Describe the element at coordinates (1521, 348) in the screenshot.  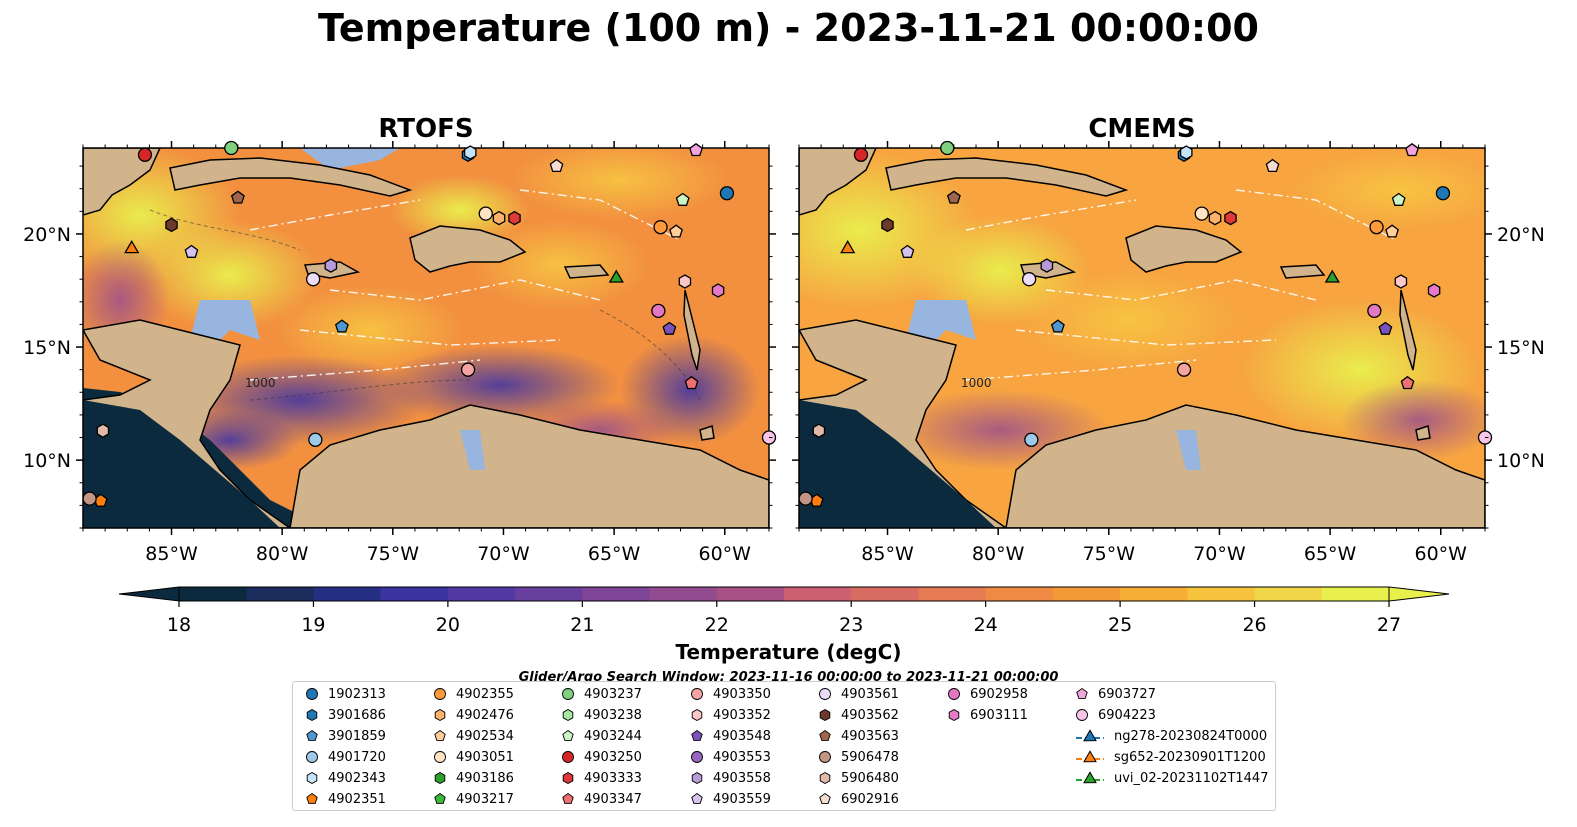
I see `lat-tick-label: 15°N` at that location.